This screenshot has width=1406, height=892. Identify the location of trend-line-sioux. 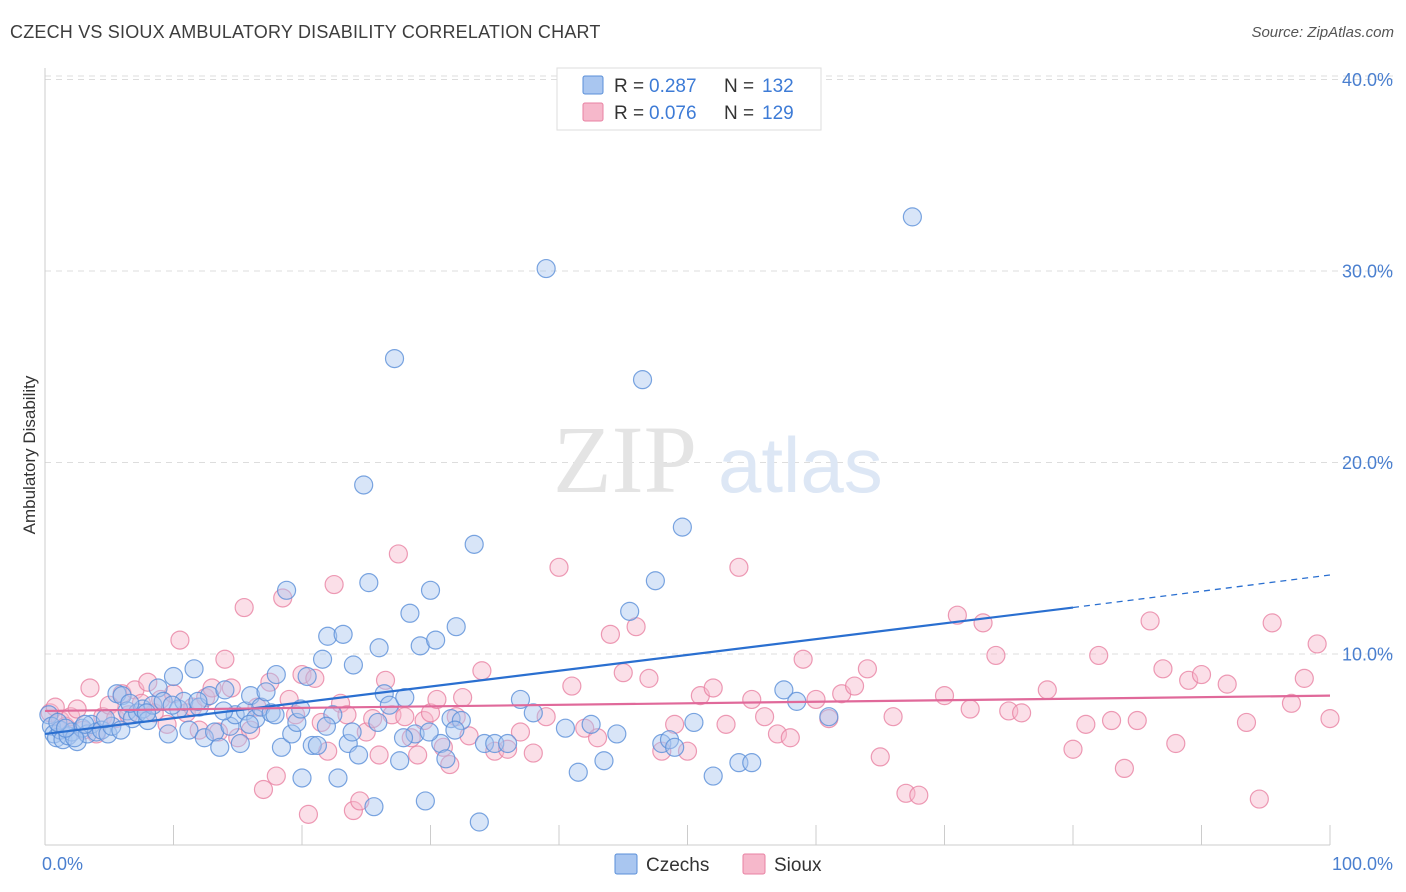
(687, 703).